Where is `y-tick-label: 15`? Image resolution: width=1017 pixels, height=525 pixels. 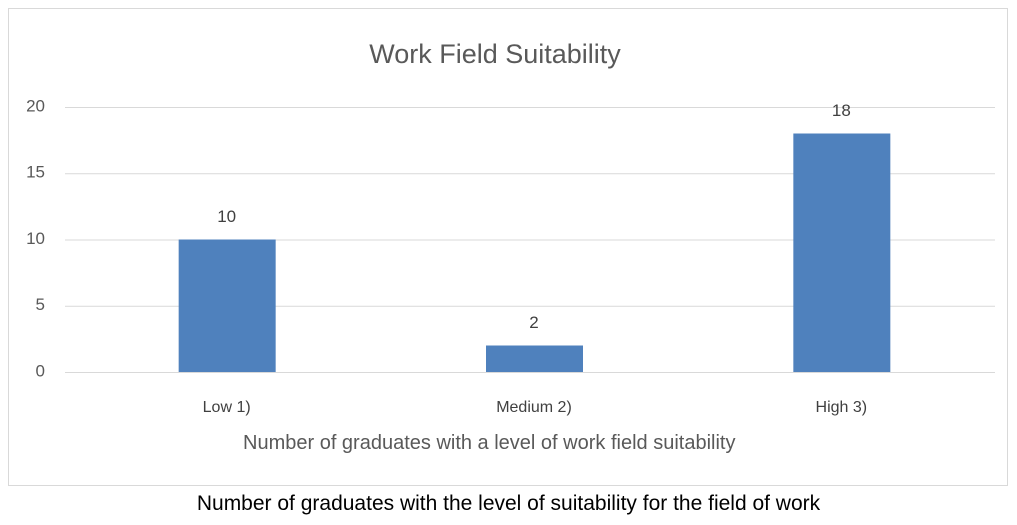 y-tick-label: 15 is located at coordinates (35, 172).